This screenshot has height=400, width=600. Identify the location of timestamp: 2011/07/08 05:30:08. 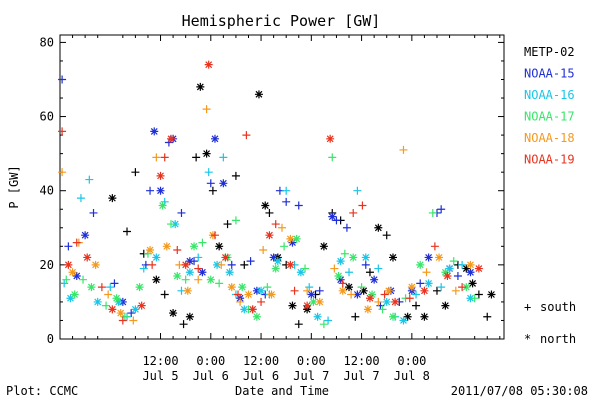
(519, 391).